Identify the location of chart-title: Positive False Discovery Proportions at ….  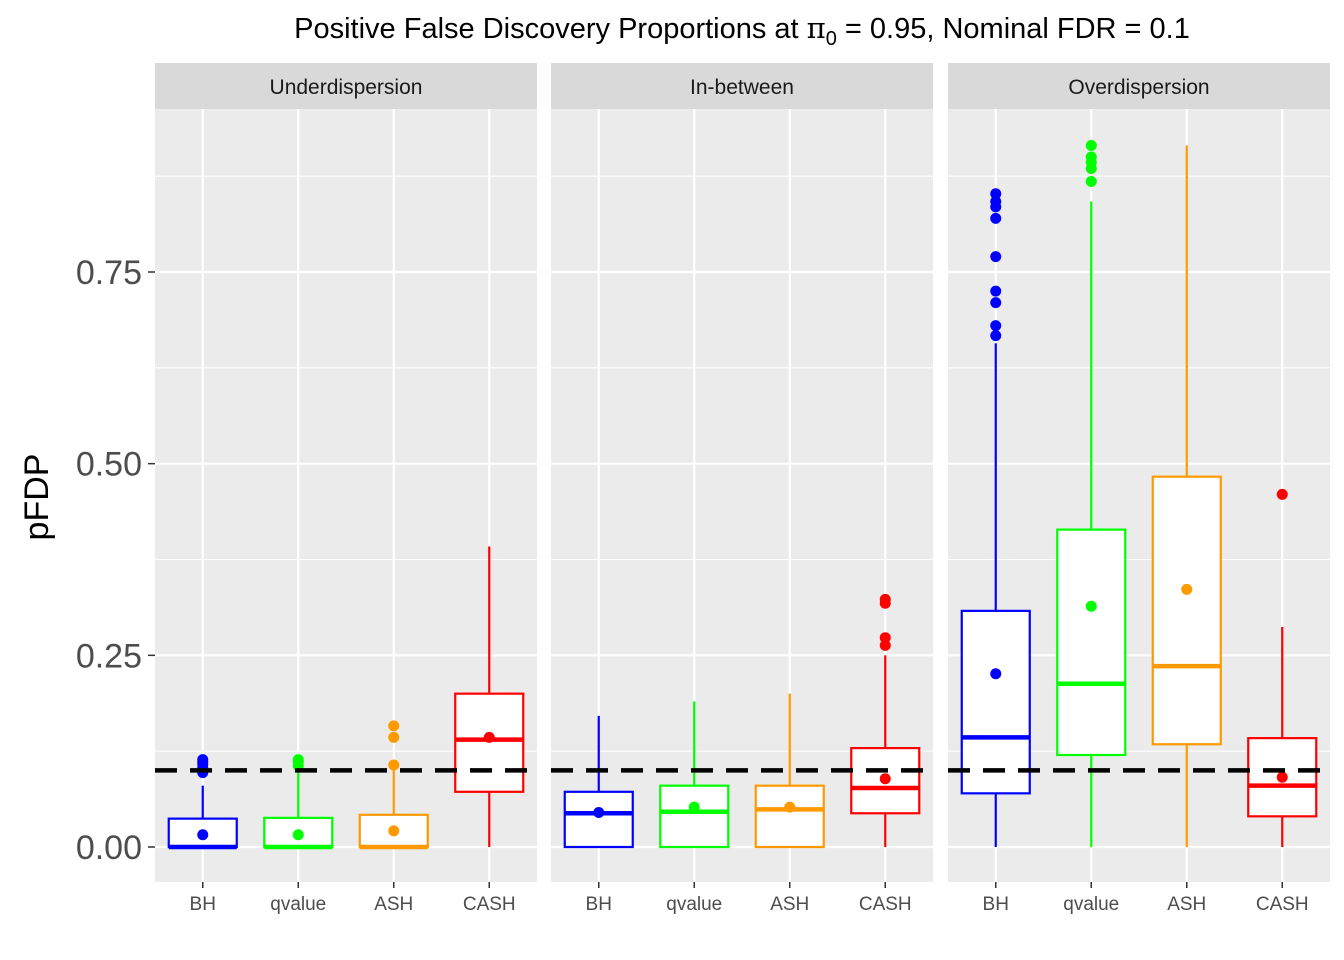
(742, 30).